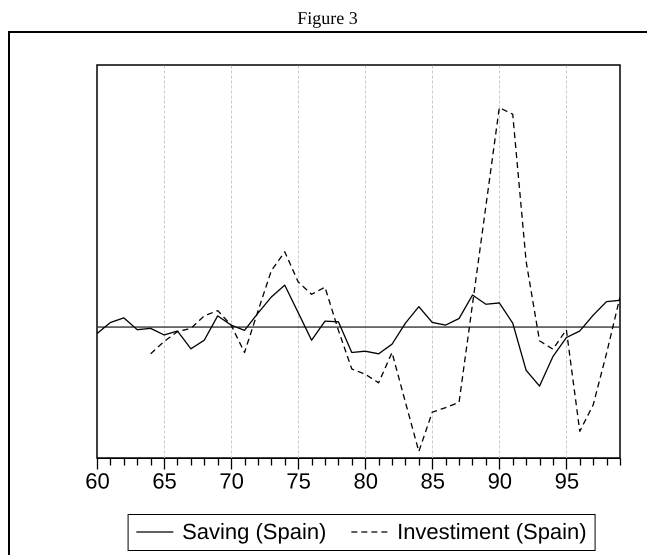  I want to click on x-tick-label: 95, so click(567, 481).